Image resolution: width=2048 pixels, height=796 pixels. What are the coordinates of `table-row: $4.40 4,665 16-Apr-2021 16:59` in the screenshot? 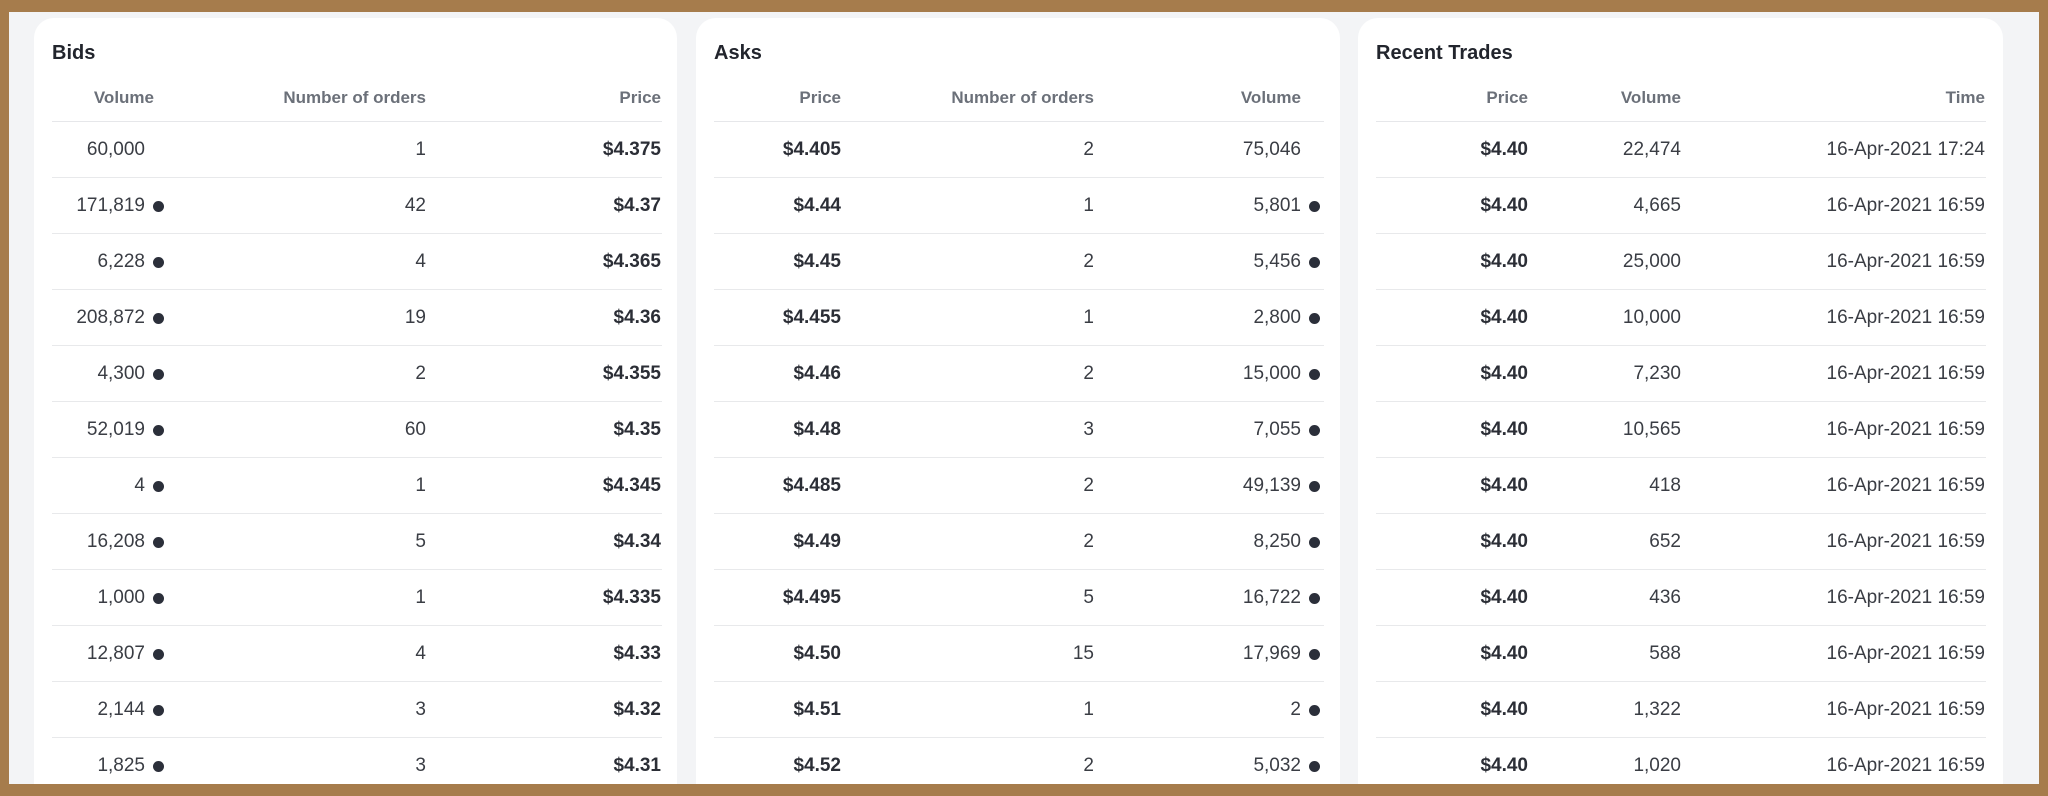 It's located at (1681, 206).